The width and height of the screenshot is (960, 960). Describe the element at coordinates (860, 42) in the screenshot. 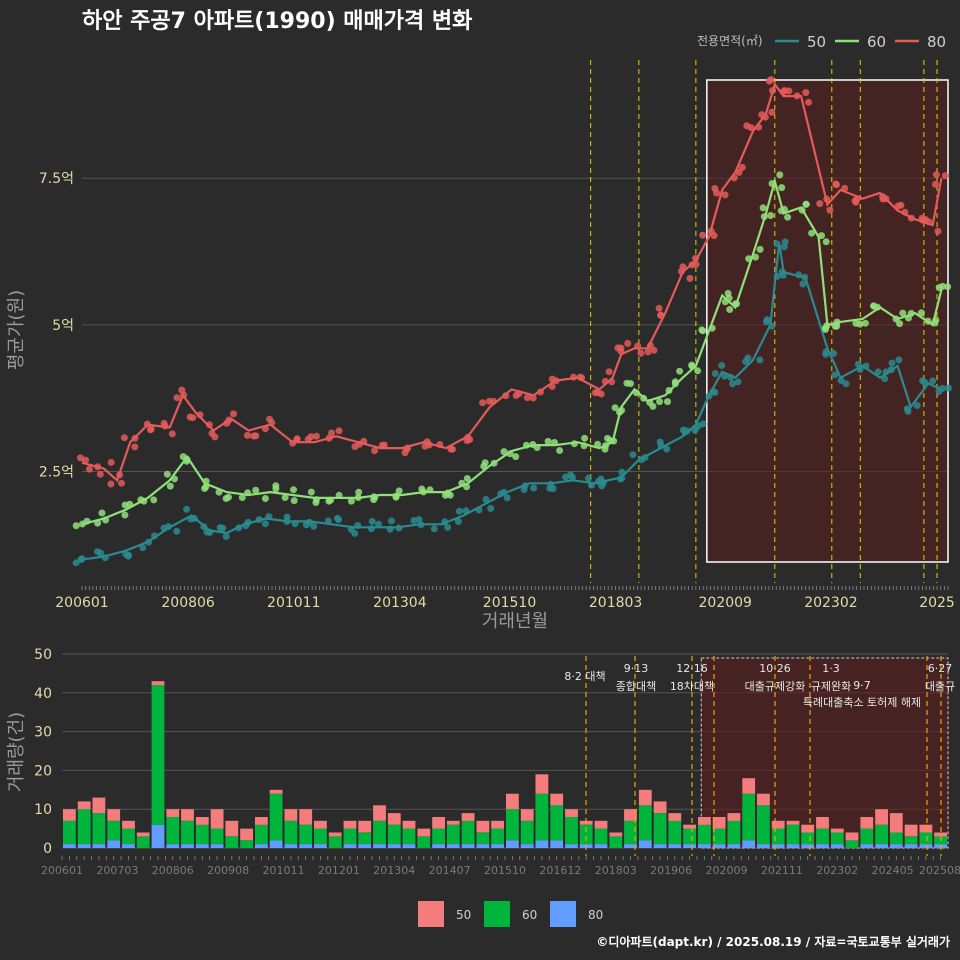

I see `top-legend: 50 60 80` at that location.